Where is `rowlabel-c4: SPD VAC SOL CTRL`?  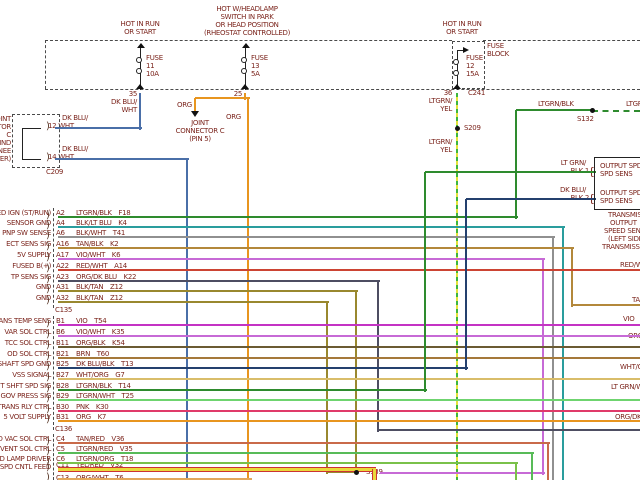
rowlabel-c4: SPD VAC SOL CTRL is located at coordinates (25, 439).